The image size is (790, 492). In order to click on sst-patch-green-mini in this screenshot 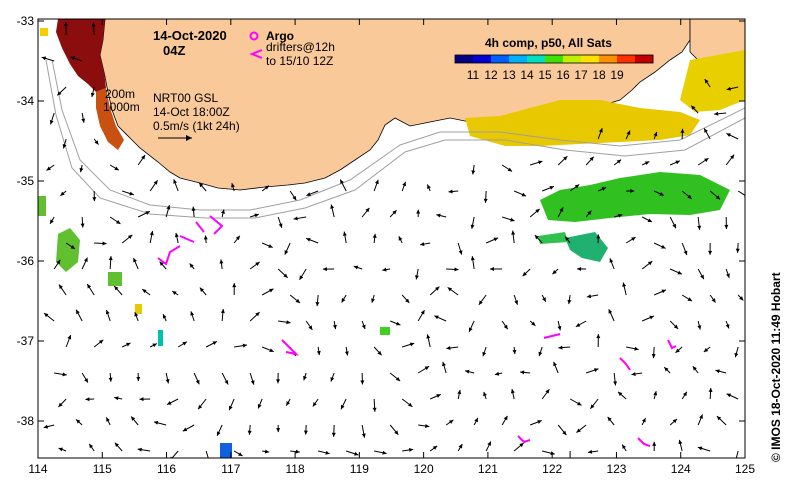, I will do `click(385, 331)`.